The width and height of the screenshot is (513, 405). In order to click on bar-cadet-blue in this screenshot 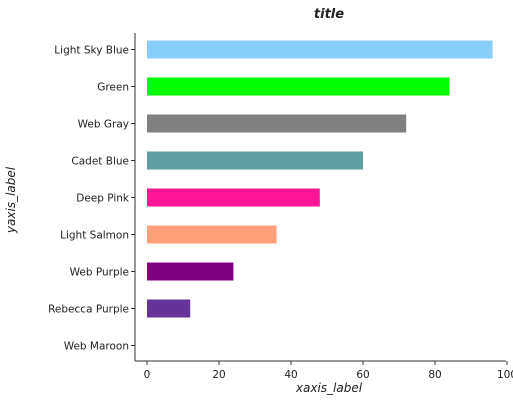, I will do `click(255, 160)`.